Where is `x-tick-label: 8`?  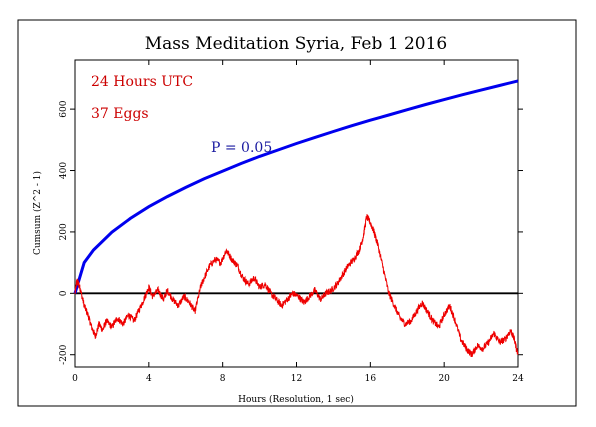 x-tick-label: 8 is located at coordinates (223, 379).